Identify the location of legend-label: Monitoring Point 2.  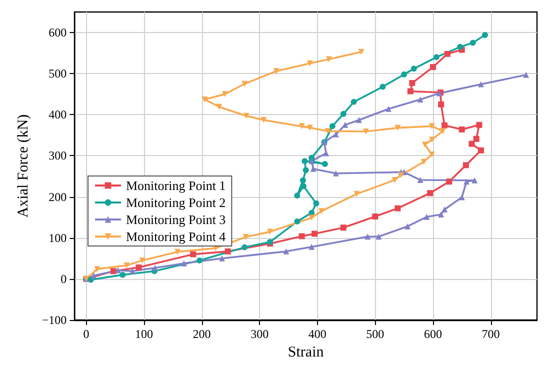
(176, 202).